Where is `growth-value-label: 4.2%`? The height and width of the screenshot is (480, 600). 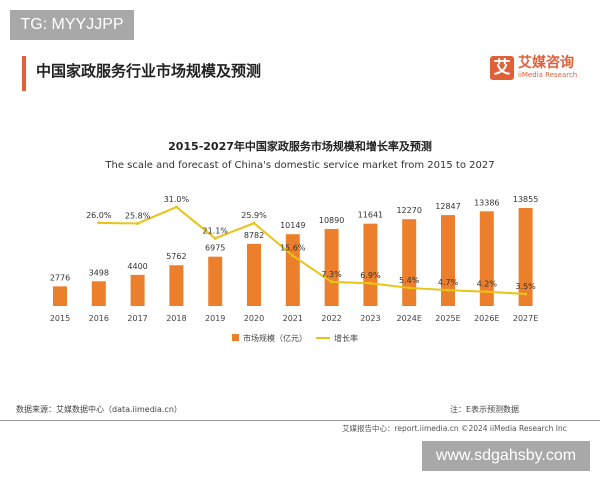 growth-value-label: 4.2% is located at coordinates (487, 284).